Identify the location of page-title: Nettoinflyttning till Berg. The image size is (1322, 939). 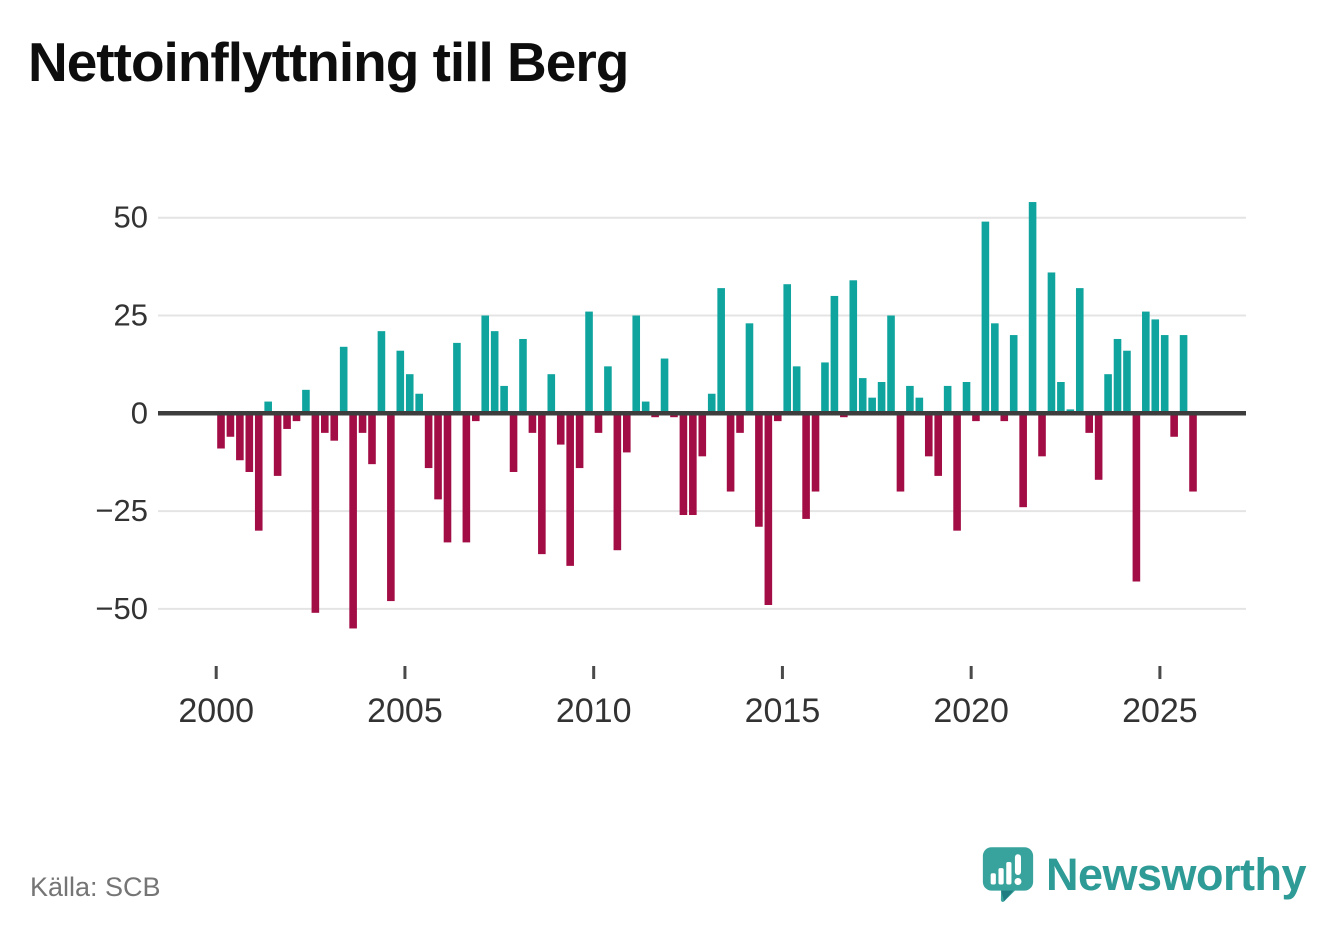
(328, 62).